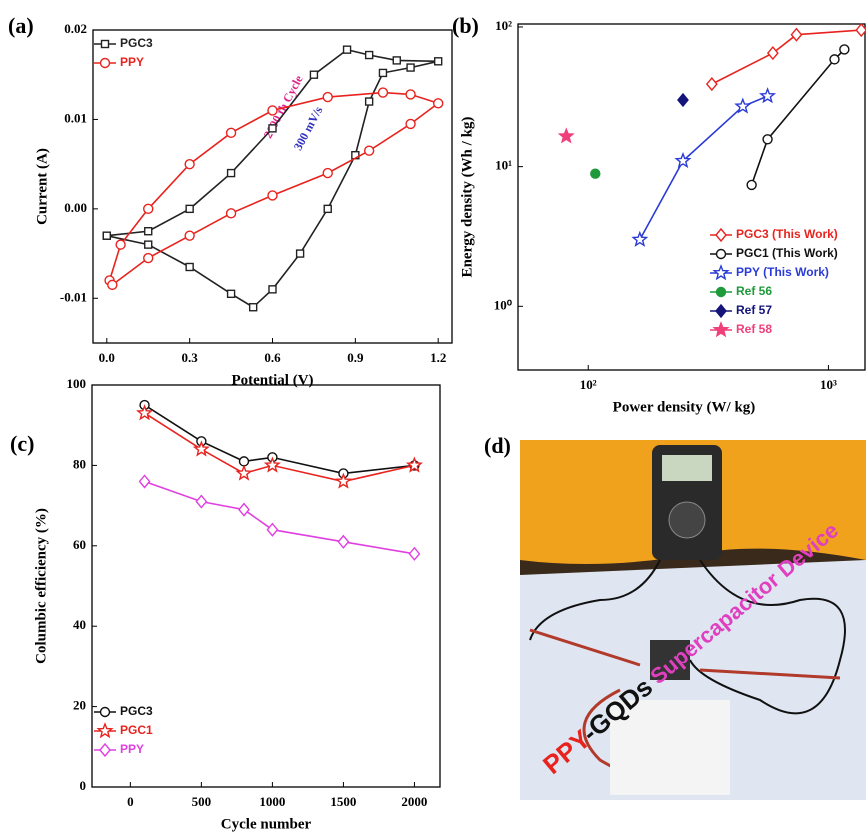 This screenshot has height=834, width=866. Describe the element at coordinates (588, 384) in the screenshot. I see `x-tick-label: 10²` at that location.